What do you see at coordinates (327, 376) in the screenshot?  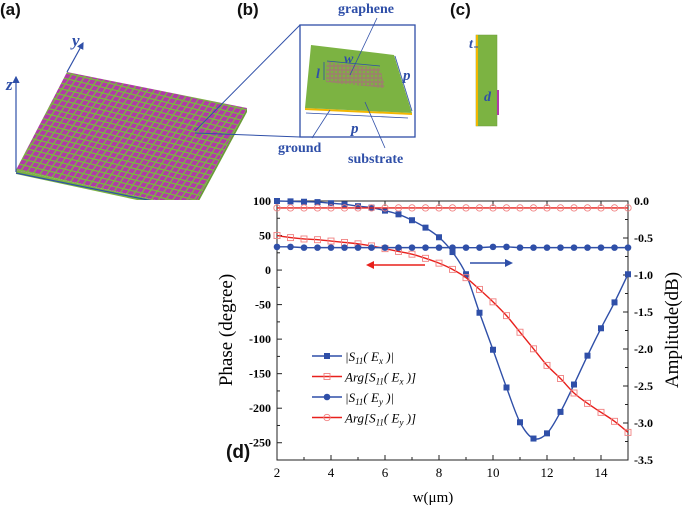 I see `legend-marker` at bounding box center [327, 376].